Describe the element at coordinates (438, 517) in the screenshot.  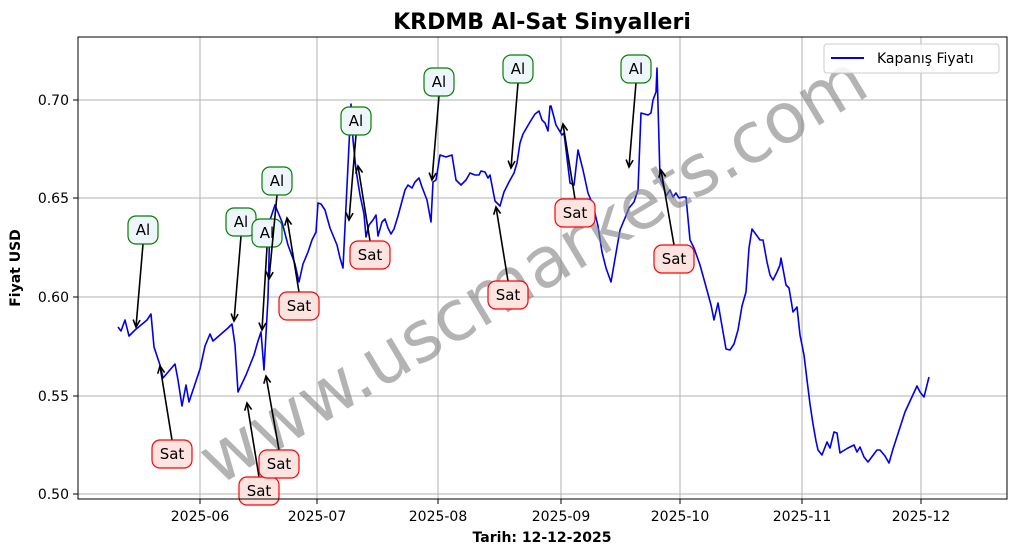
I see `x-tick-label: 2025-08` at that location.